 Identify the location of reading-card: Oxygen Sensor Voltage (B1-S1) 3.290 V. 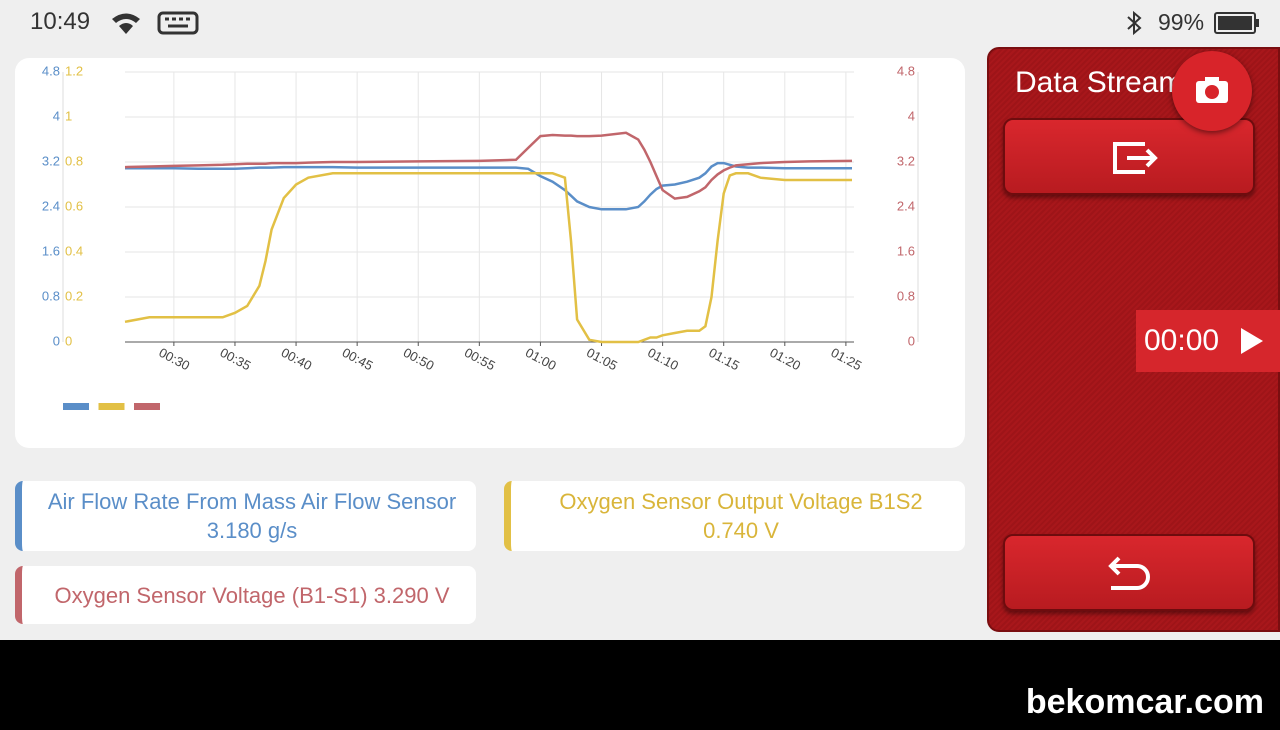
(245, 595).